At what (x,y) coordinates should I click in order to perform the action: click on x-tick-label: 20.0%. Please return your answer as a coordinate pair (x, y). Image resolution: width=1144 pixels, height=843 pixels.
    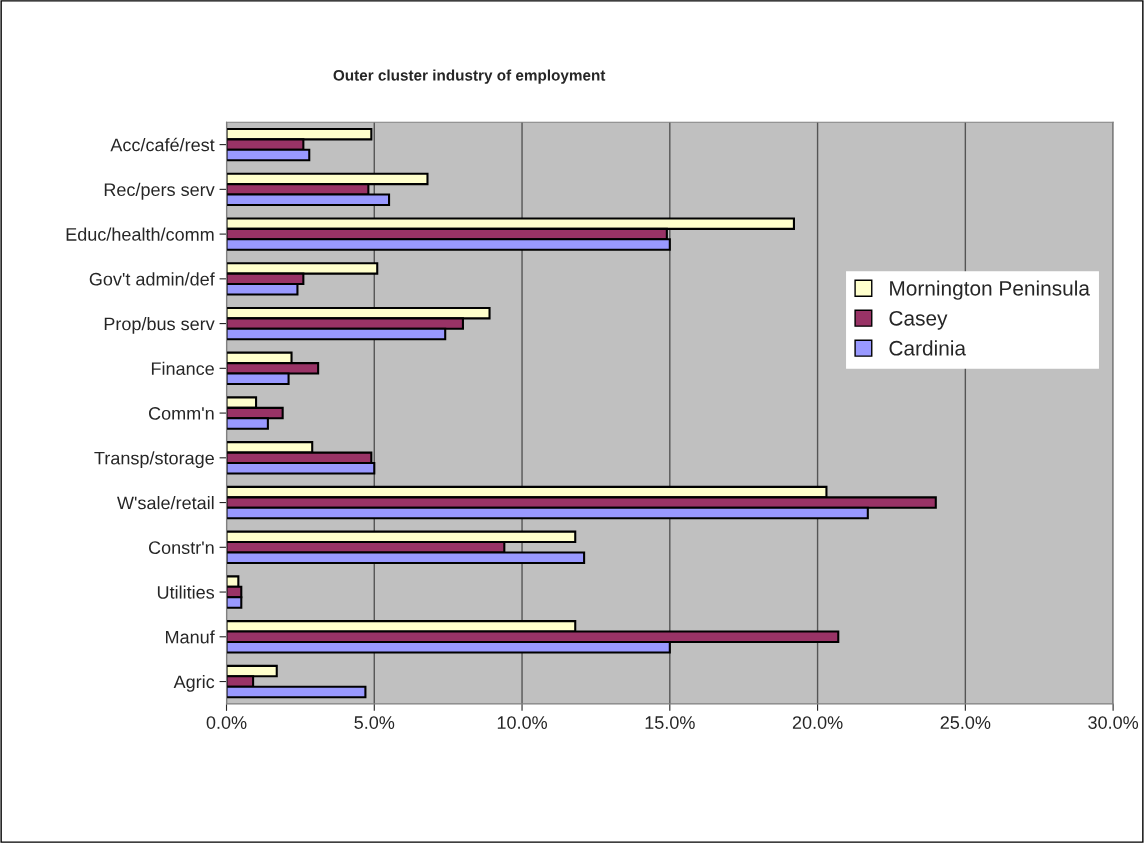
    Looking at the image, I should click on (817, 722).